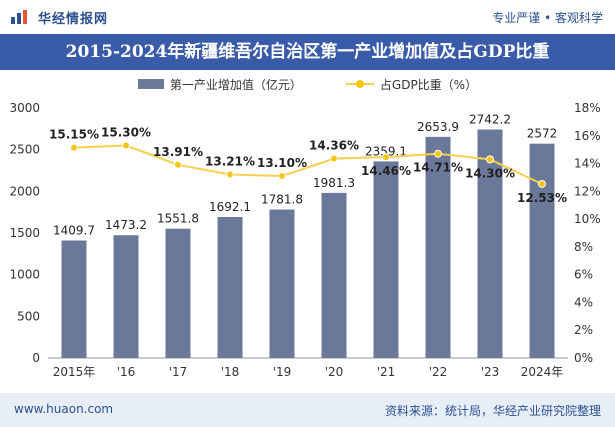 The height and width of the screenshot is (427, 615). Describe the element at coordinates (334, 146) in the screenshot. I see `ratio-value-label: 14.36%` at that location.